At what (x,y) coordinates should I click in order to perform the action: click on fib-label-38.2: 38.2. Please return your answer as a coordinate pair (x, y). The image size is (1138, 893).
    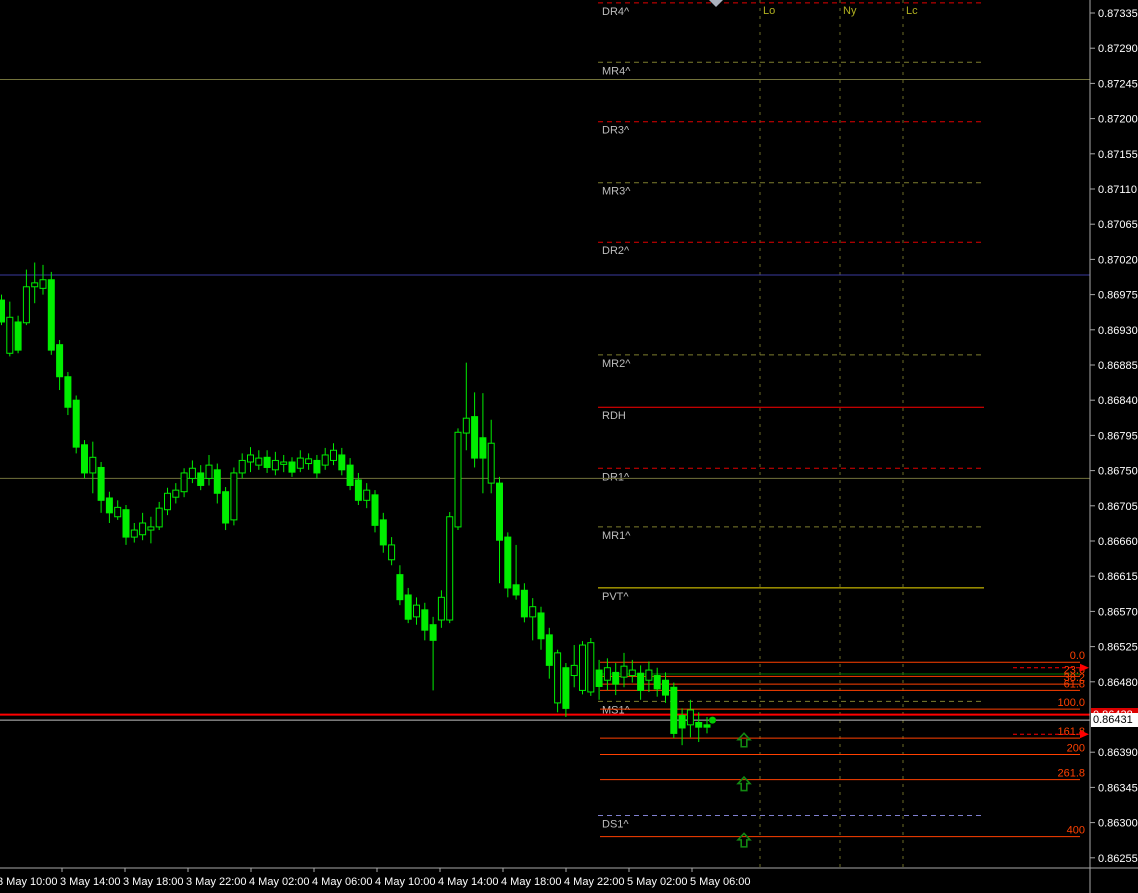
    Looking at the image, I should click on (1074, 678).